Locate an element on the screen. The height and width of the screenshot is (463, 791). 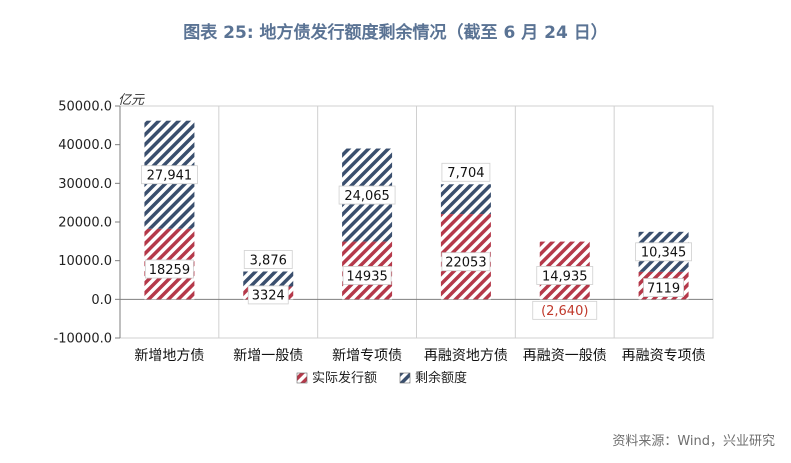
data-label: 24,065 is located at coordinates (367, 196).